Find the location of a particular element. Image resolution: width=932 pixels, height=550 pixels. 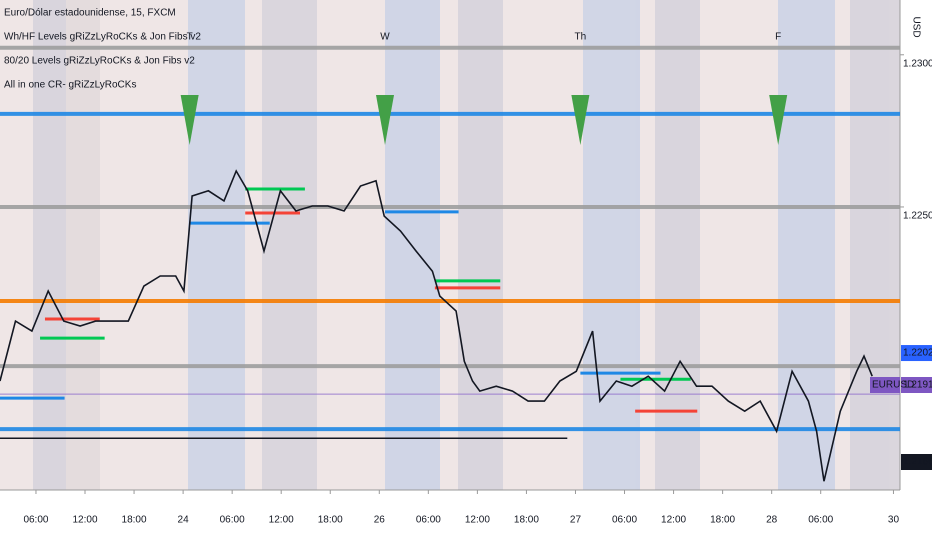

symbol-tag-label: EURUSD is located at coordinates (893, 385).